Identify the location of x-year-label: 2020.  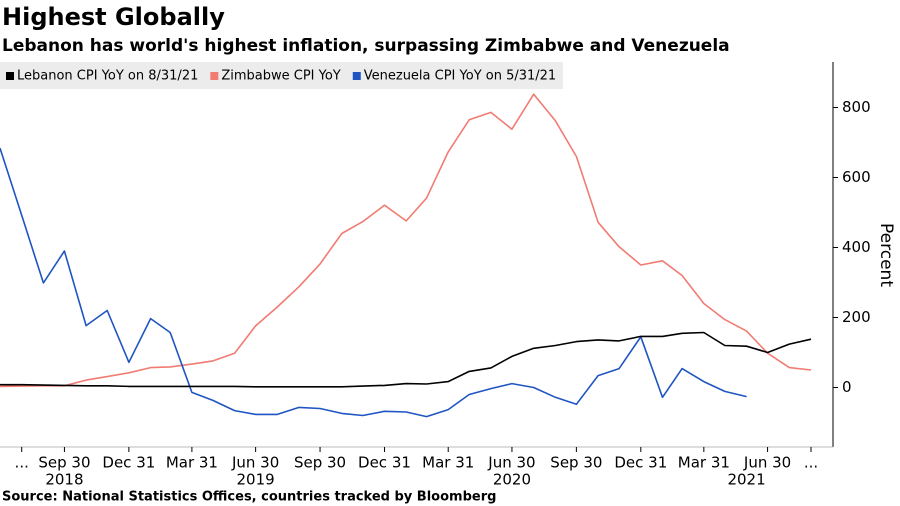
(512, 480).